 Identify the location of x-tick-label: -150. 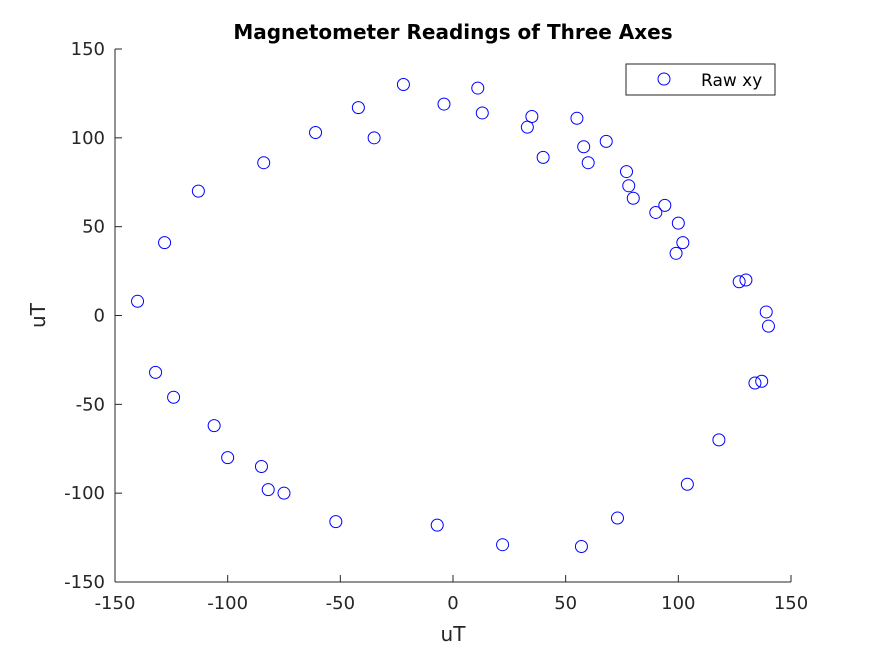
(115, 603).